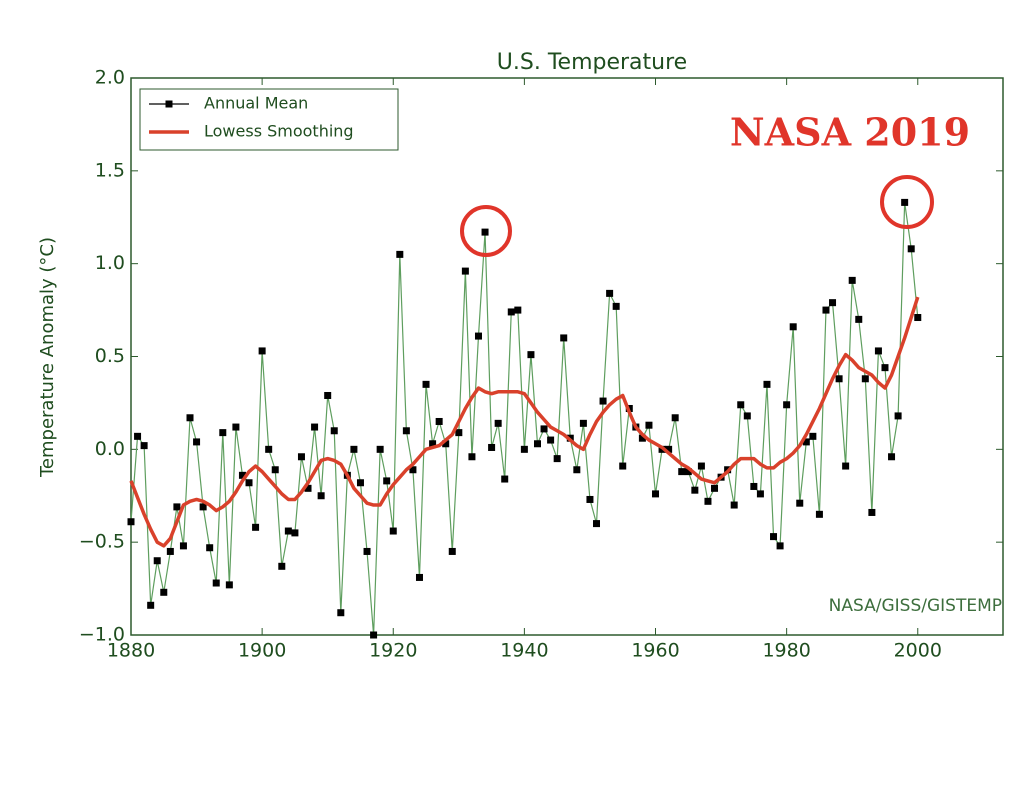 The width and height of the screenshot is (1024, 785). I want to click on y-tick-label: −1.0, so click(102, 635).